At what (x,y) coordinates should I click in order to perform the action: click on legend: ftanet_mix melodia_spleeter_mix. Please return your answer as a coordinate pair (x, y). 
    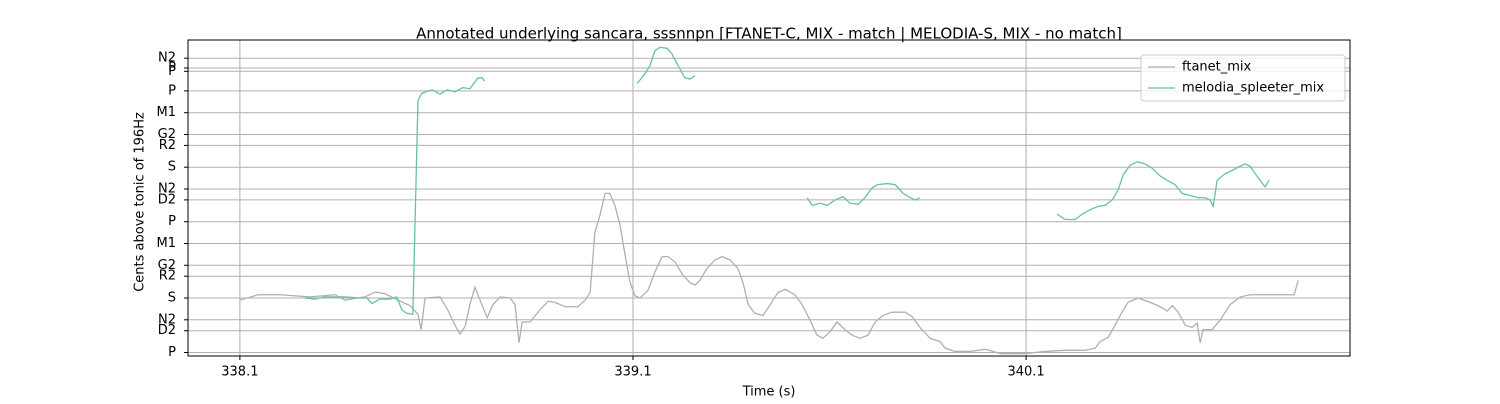
    Looking at the image, I should click on (1243, 78).